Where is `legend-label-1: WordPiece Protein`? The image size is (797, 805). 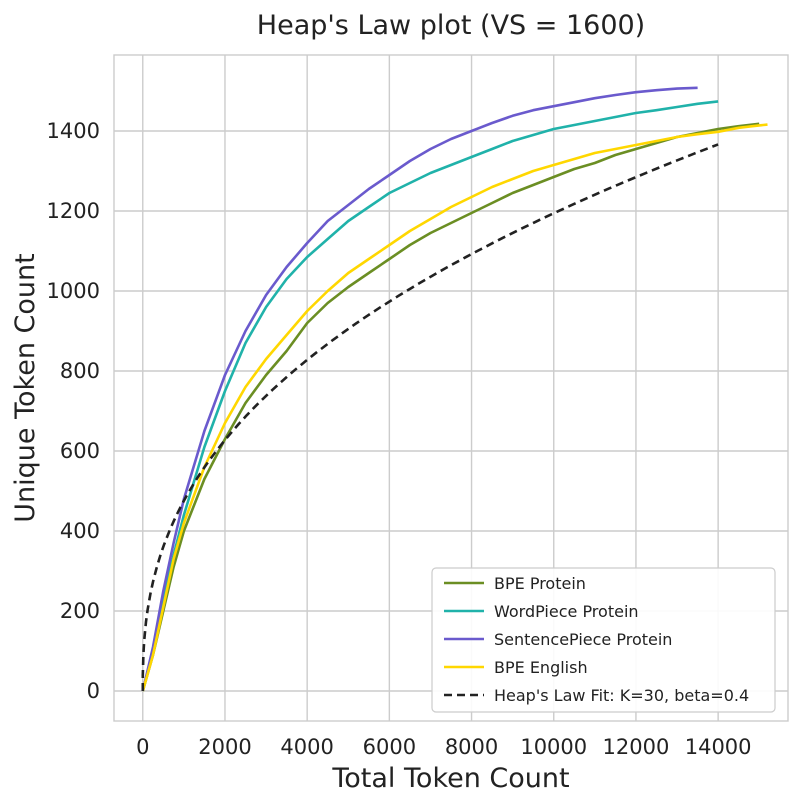 legend-label-1: WordPiece Protein is located at coordinates (566, 611).